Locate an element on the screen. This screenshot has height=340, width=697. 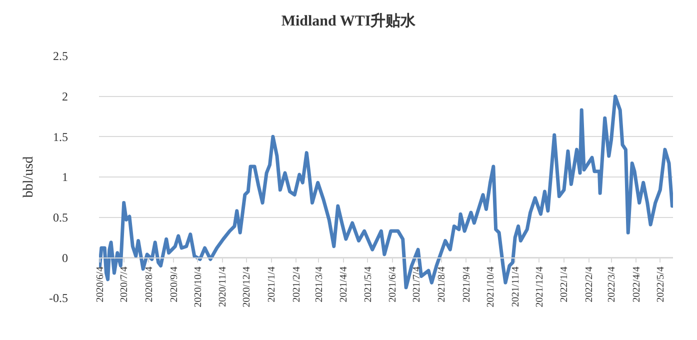
y-axis-title: bbl/usd is located at coordinates (29, 177).